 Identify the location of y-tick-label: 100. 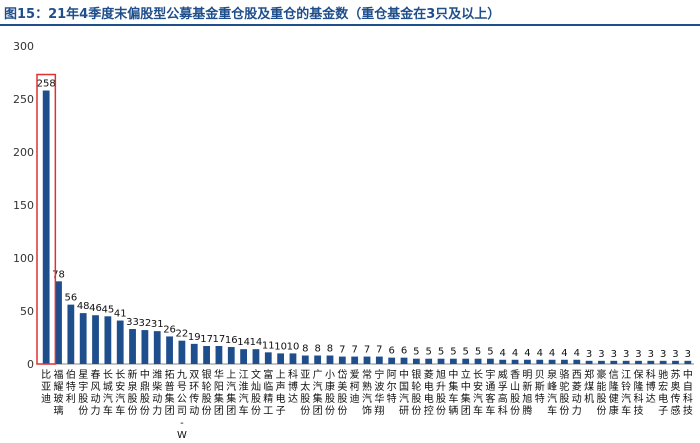
(23, 258).